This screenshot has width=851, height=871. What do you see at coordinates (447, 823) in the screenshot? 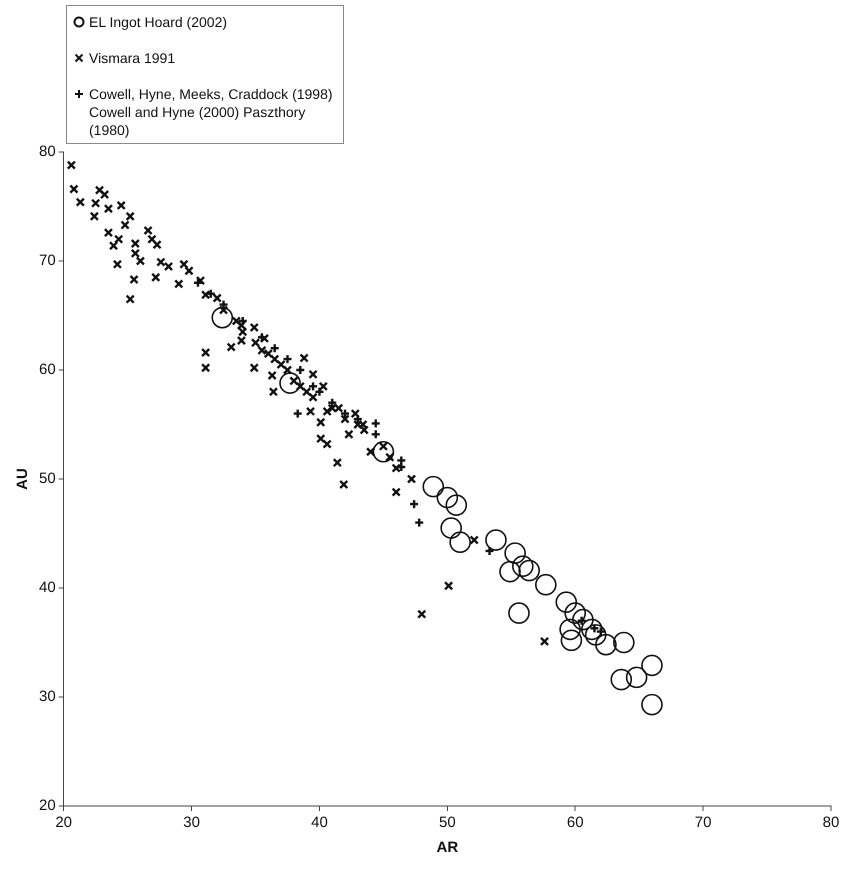
I see `x-tick-label: 50` at bounding box center [447, 823].